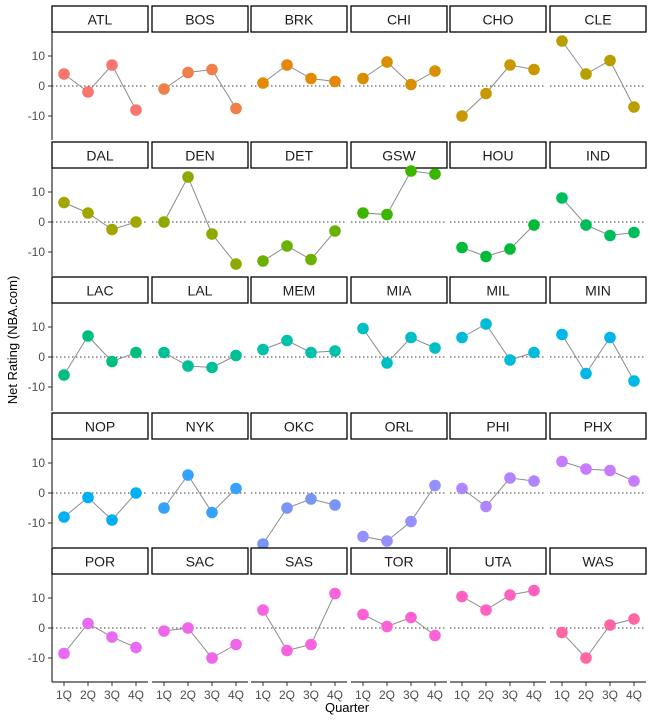 The height and width of the screenshot is (722, 650). I want to click on panel-hou: HOU, so click(498, 202).